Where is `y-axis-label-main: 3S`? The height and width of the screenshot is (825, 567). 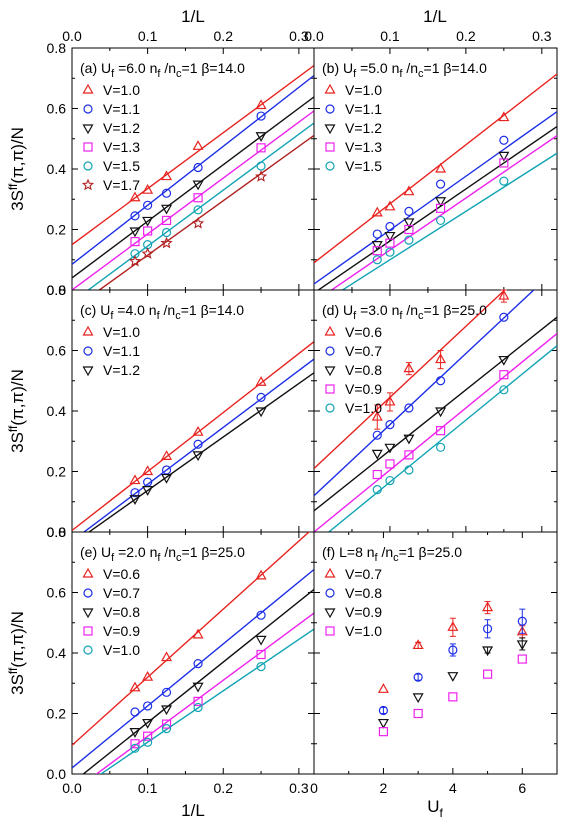
y-axis-label-main: 3S is located at coordinates (17, 200).